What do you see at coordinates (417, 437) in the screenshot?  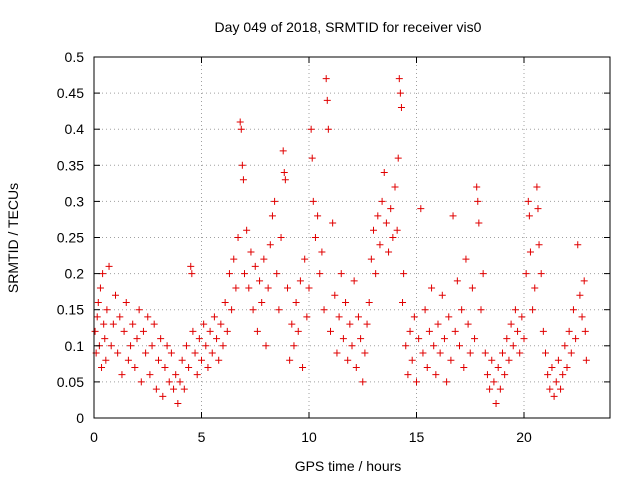 I see `x-tick-label: 15` at bounding box center [417, 437].